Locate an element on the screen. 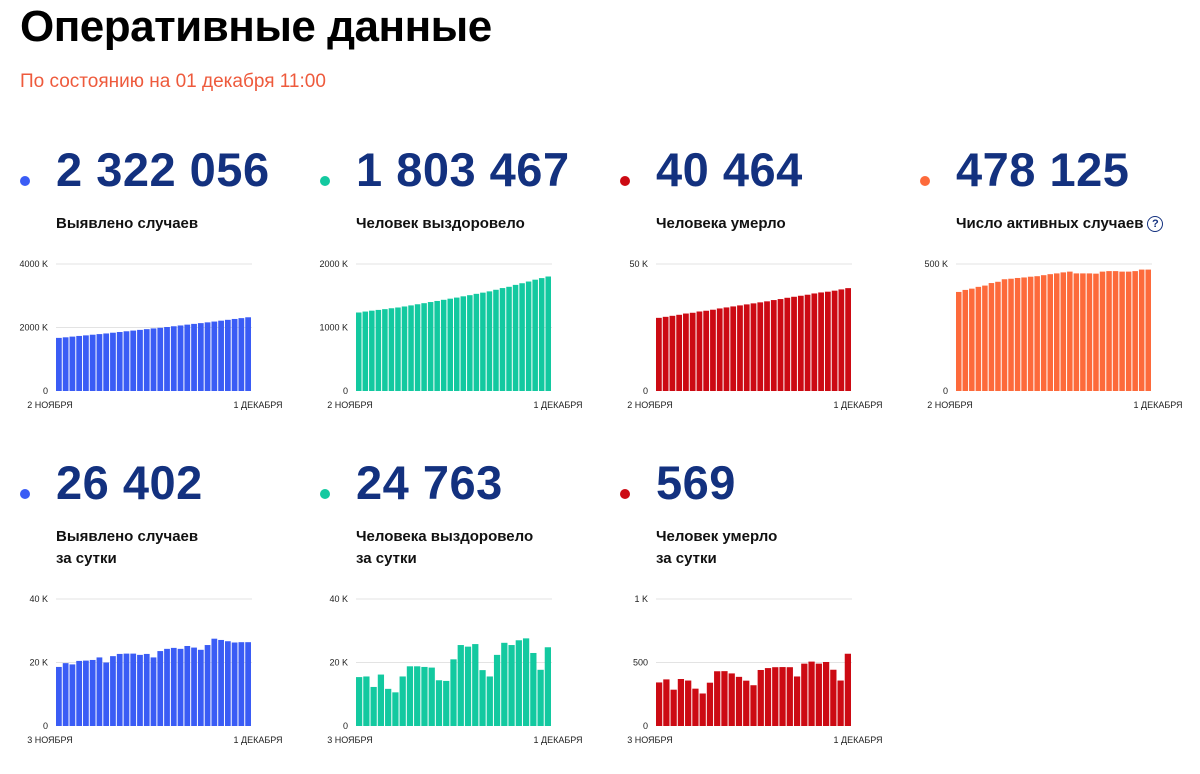  y-tick-label: 50 K is located at coordinates (638, 264).